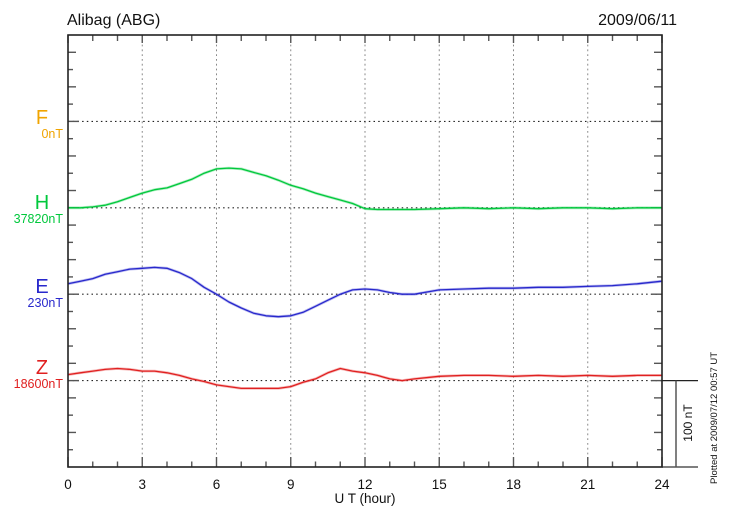  I want to click on x-tick-labels: 0 3 6 9 12 15 18 21 24, so click(367, 484).